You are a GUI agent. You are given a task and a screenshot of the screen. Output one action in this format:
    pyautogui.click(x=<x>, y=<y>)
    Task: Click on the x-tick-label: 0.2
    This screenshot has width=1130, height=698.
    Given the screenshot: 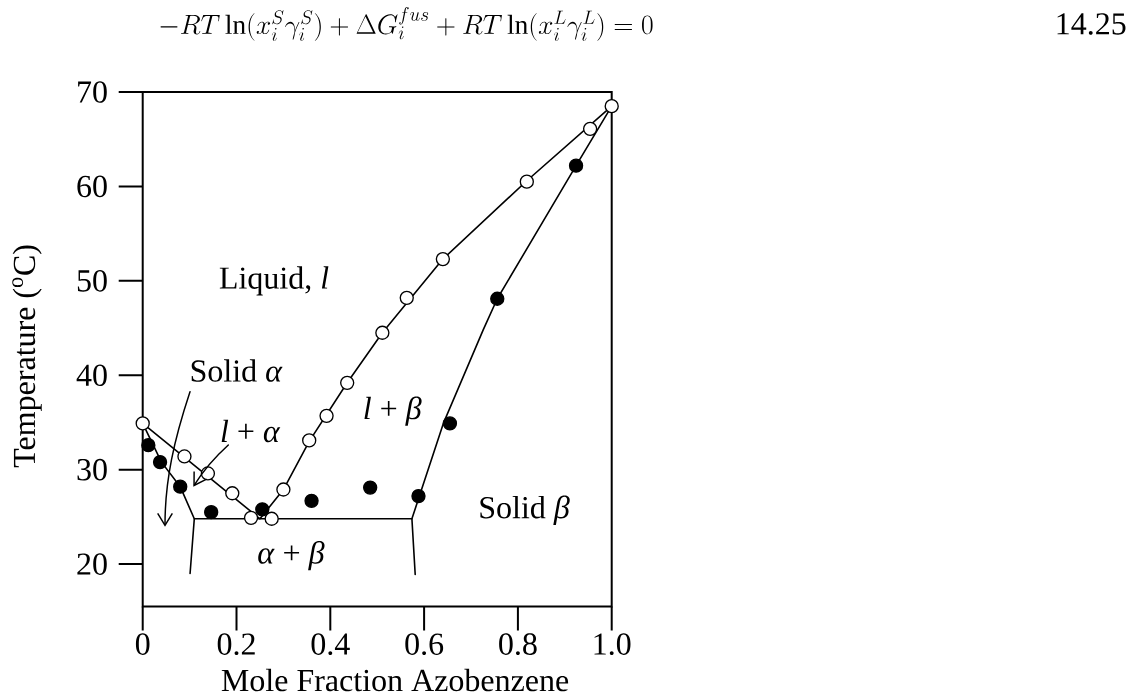 What is the action you would take?
    pyautogui.click(x=236, y=644)
    